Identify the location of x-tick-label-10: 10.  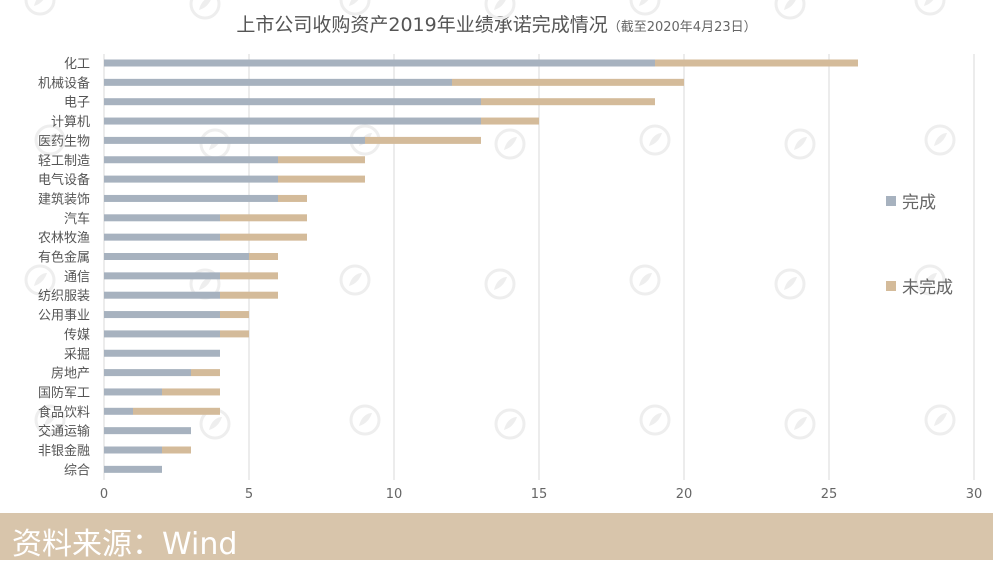
(394, 494).